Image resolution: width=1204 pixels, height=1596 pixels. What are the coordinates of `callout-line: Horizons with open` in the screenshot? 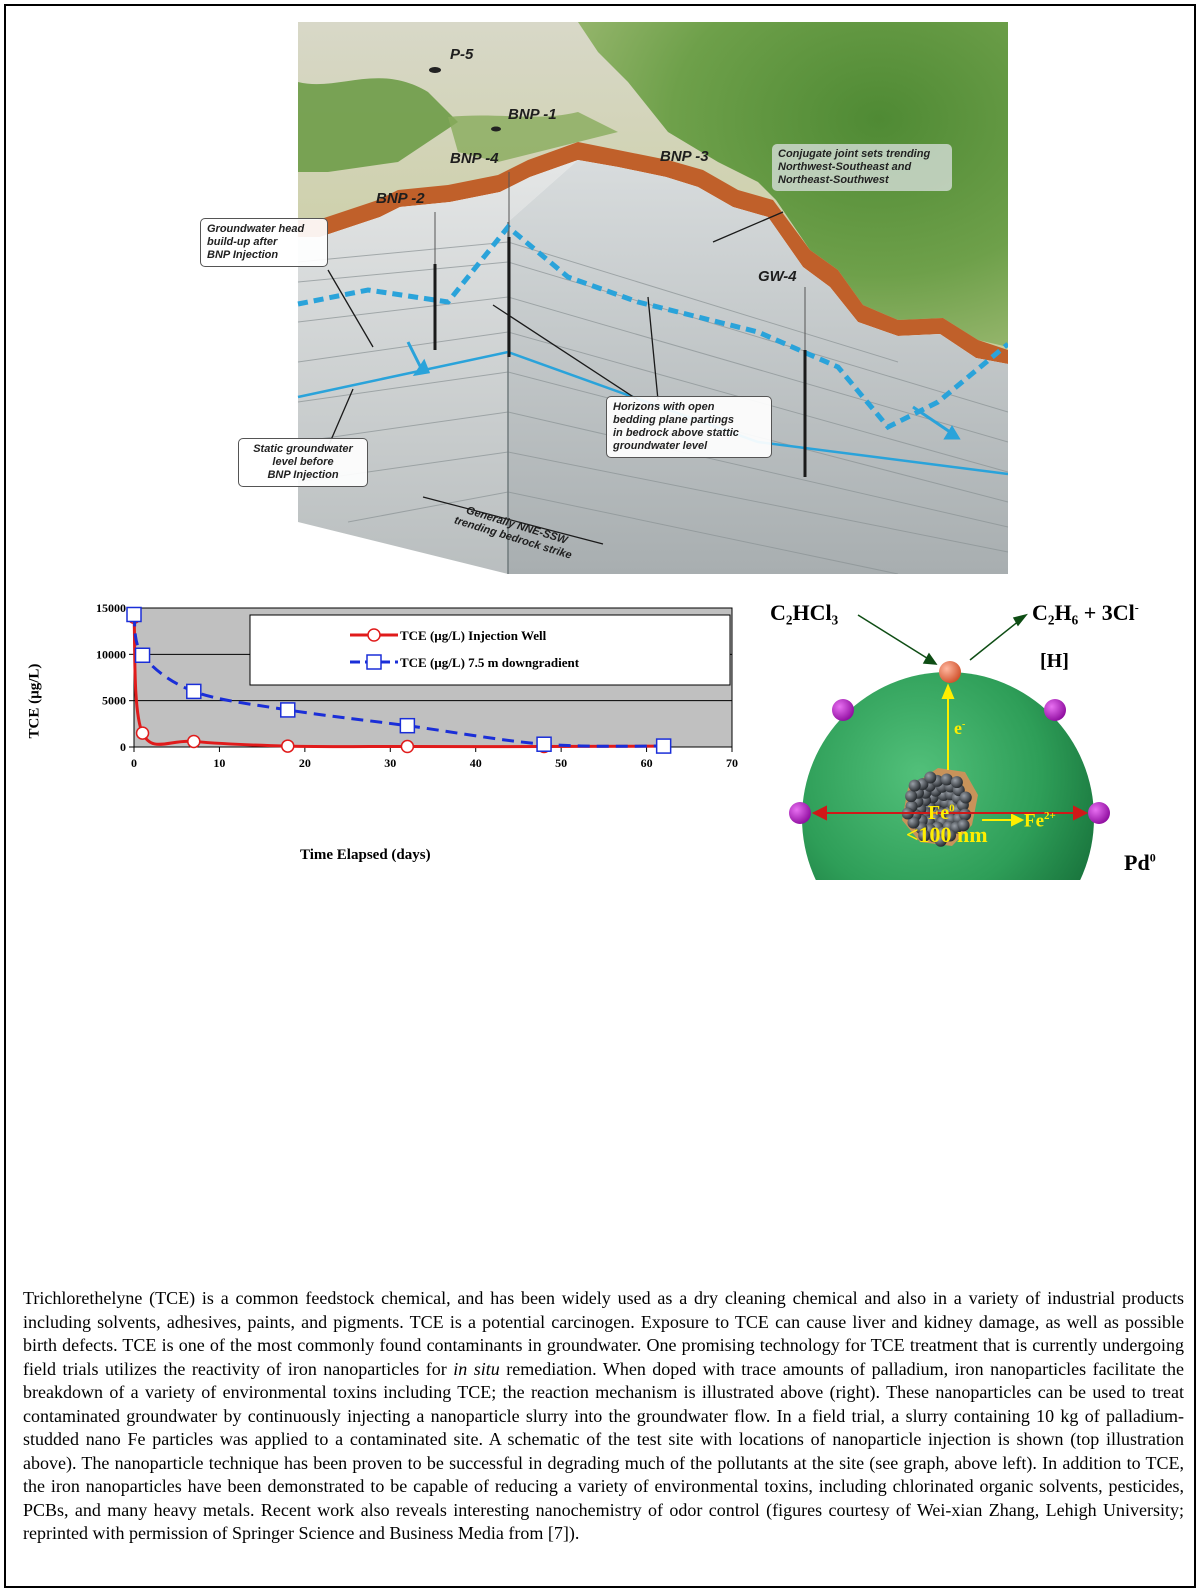 It's located at (664, 407).